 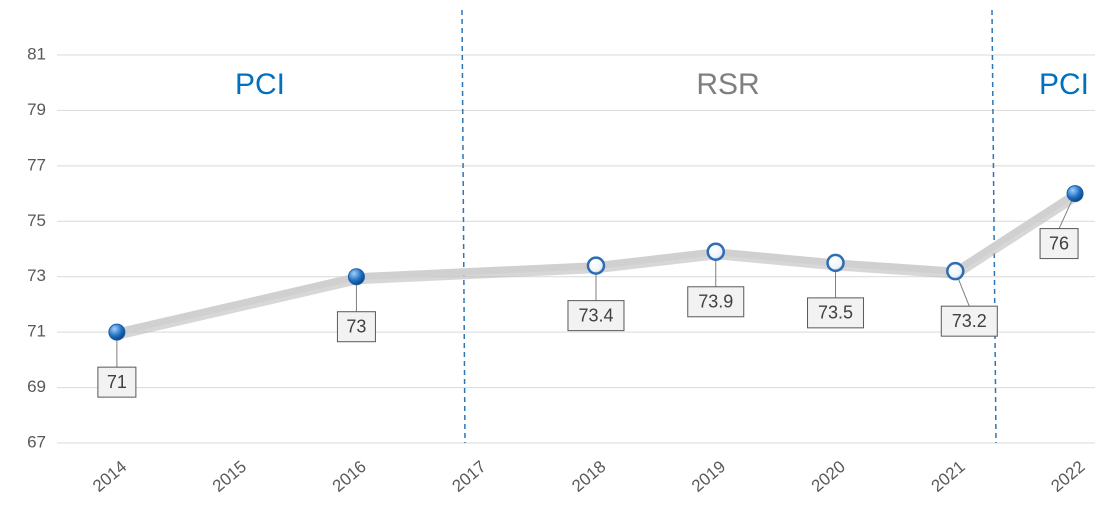 I want to click on x-tick-label: 2018, so click(x=588, y=476).